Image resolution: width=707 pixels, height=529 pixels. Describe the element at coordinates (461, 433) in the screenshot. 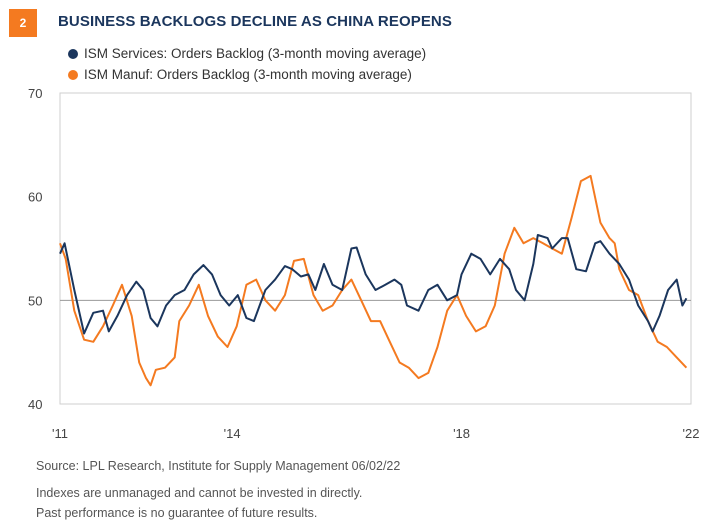

I see `x-tick-label: '18` at that location.